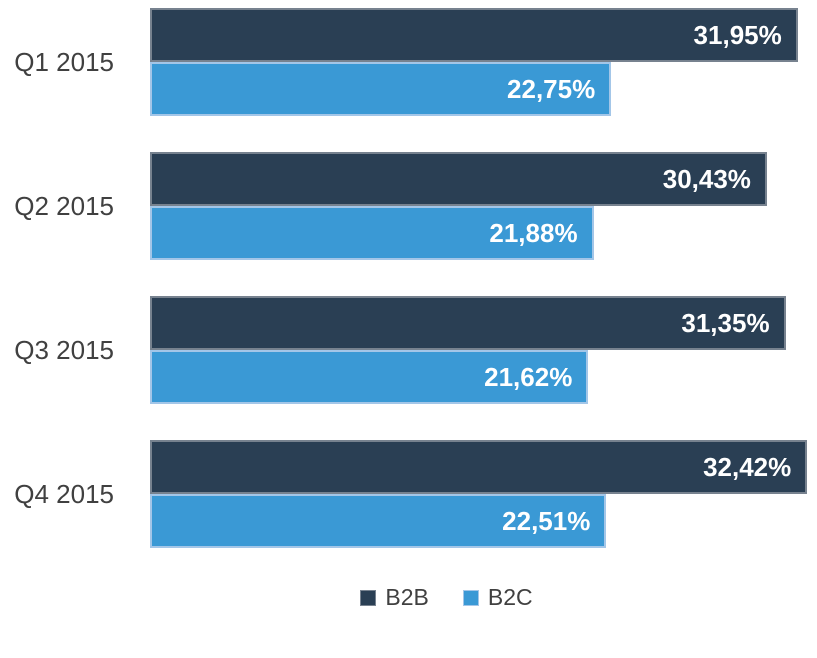 This screenshot has width=817, height=658. Describe the element at coordinates (725, 322) in the screenshot. I see `value-label: 31,35%` at that location.